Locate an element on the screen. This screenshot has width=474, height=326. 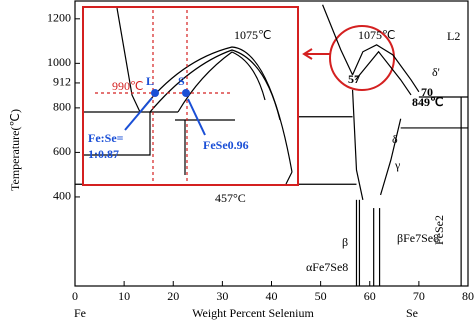
y-tick-label: 1000 is located at coordinates (59, 62).